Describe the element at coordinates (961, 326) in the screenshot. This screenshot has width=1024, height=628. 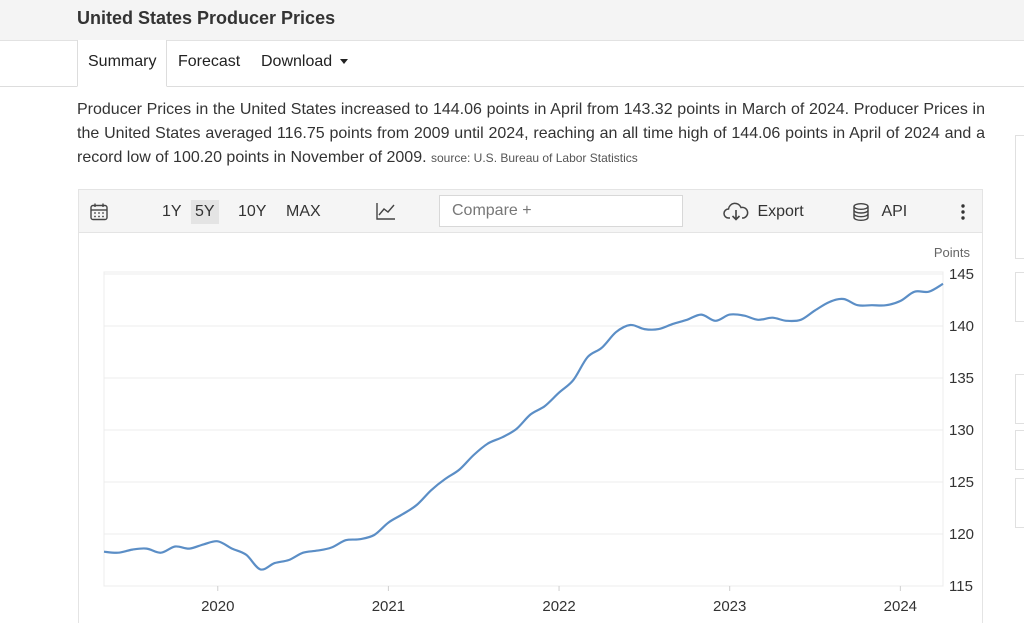
I see `y-tick-label: 140` at that location.